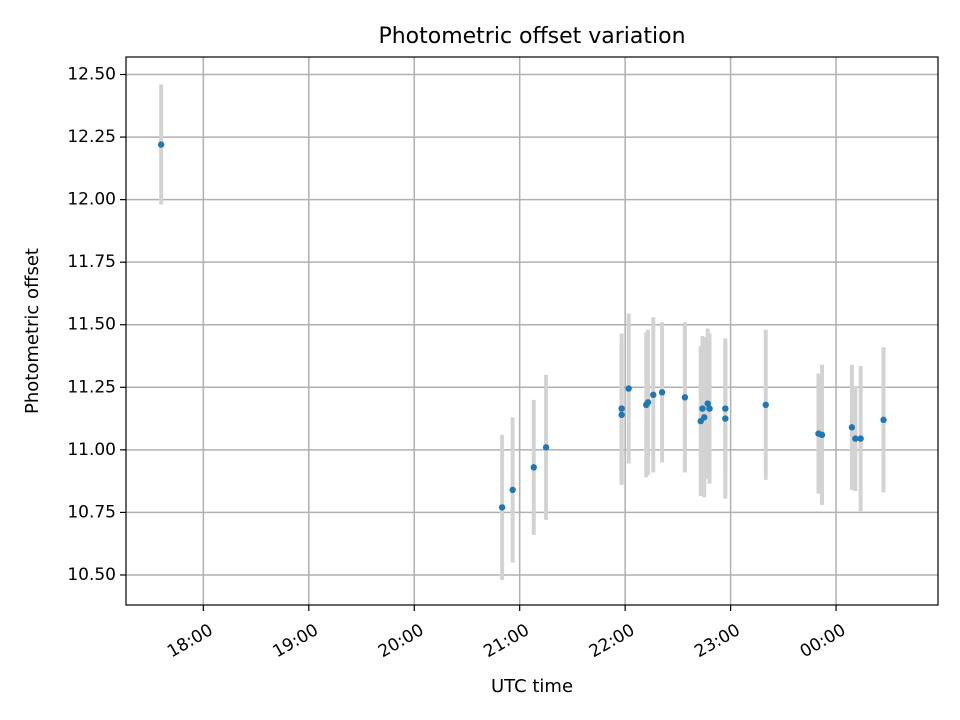  Describe the element at coordinates (506, 641) in the screenshot. I see `x-tick-label: 21:00` at that location.